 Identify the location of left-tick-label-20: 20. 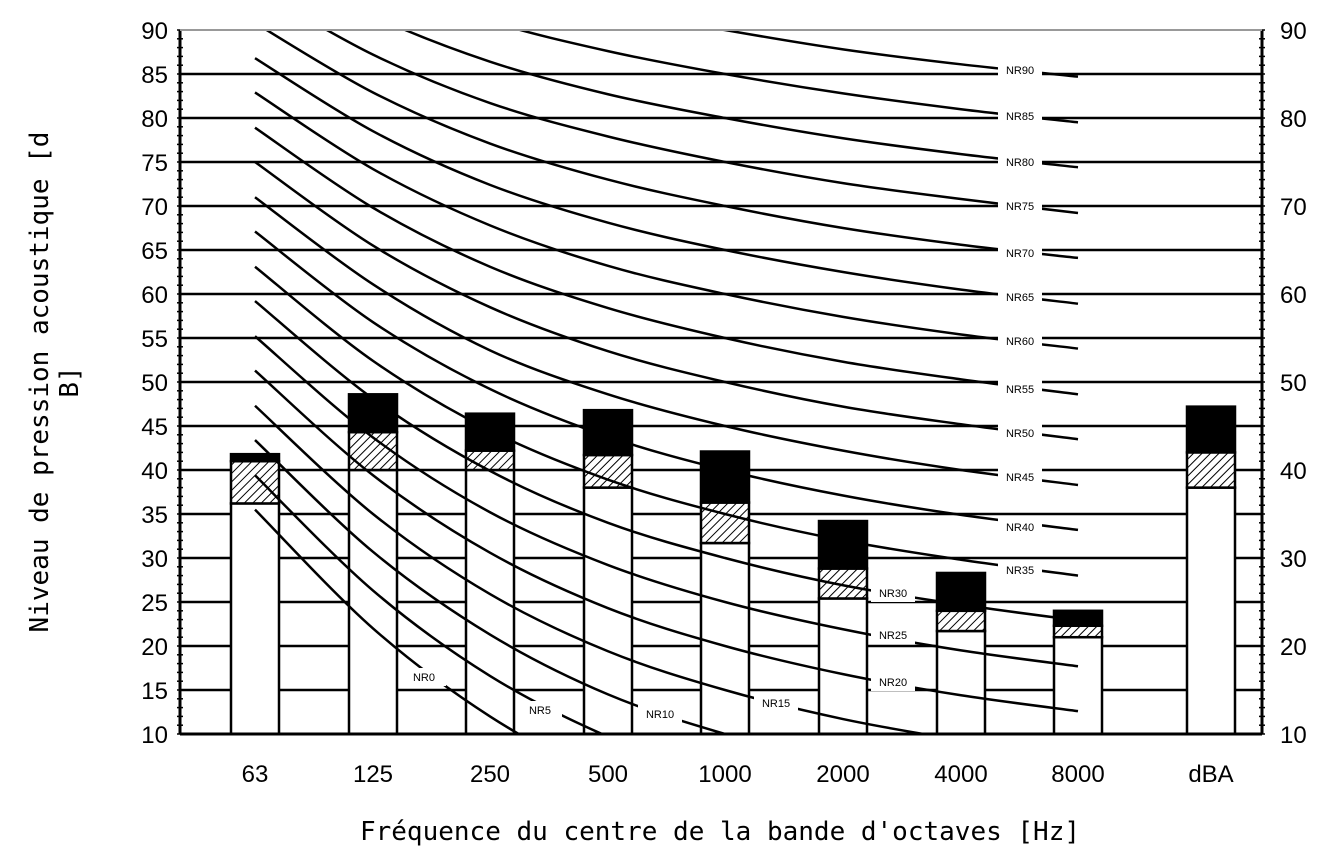
(154, 647).